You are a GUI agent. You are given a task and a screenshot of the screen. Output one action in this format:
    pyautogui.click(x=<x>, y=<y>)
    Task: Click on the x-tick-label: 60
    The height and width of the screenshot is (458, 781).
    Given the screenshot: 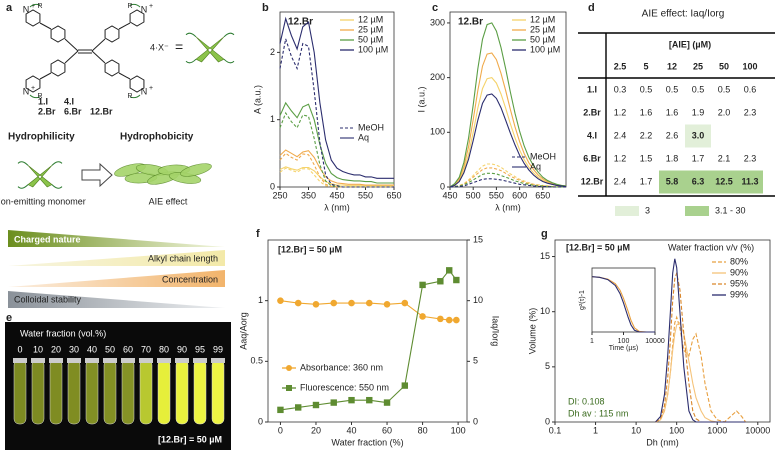 What is the action you would take?
    pyautogui.click(x=387, y=430)
    